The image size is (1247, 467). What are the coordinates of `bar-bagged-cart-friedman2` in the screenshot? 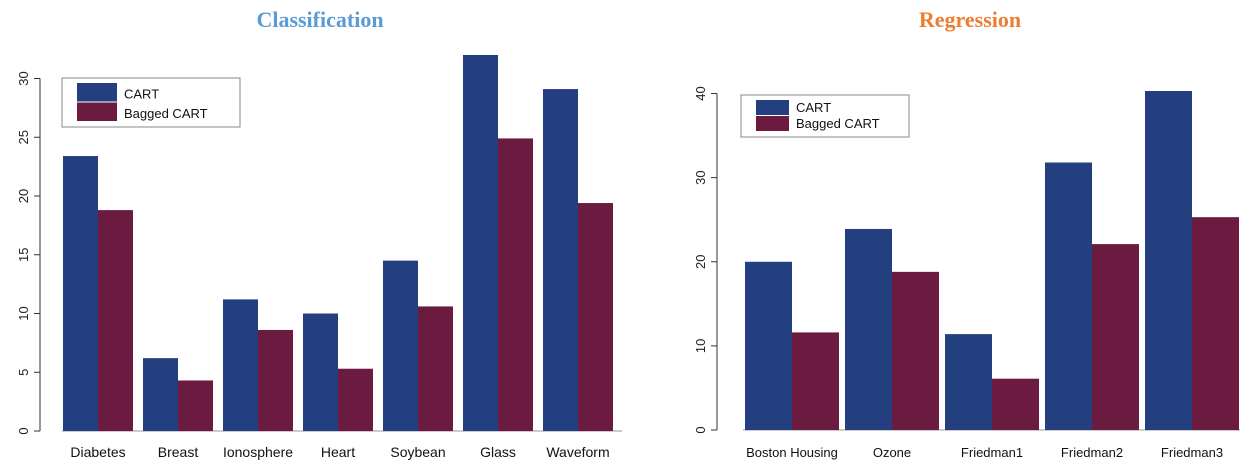 It's located at (1115, 337).